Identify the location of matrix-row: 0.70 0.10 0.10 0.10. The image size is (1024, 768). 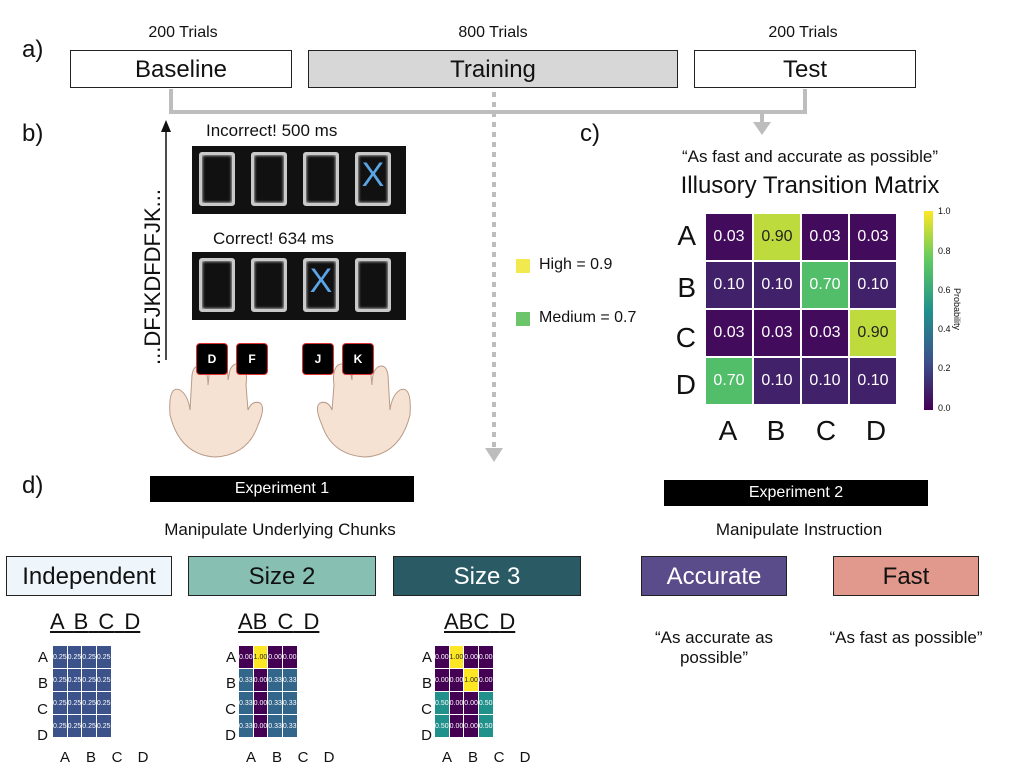
(801, 381).